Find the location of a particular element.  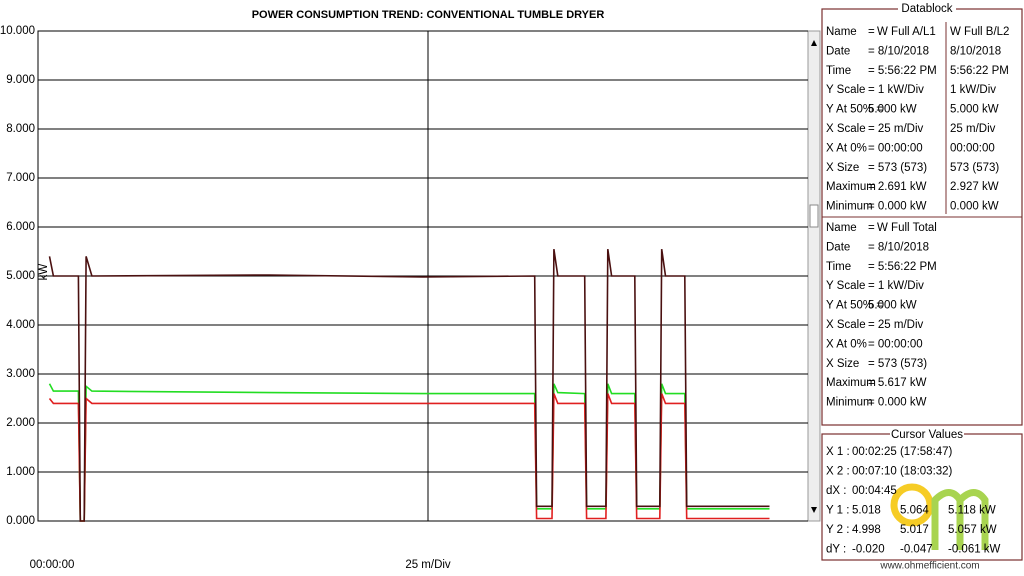

cursor-panel is located at coordinates (922, 497).